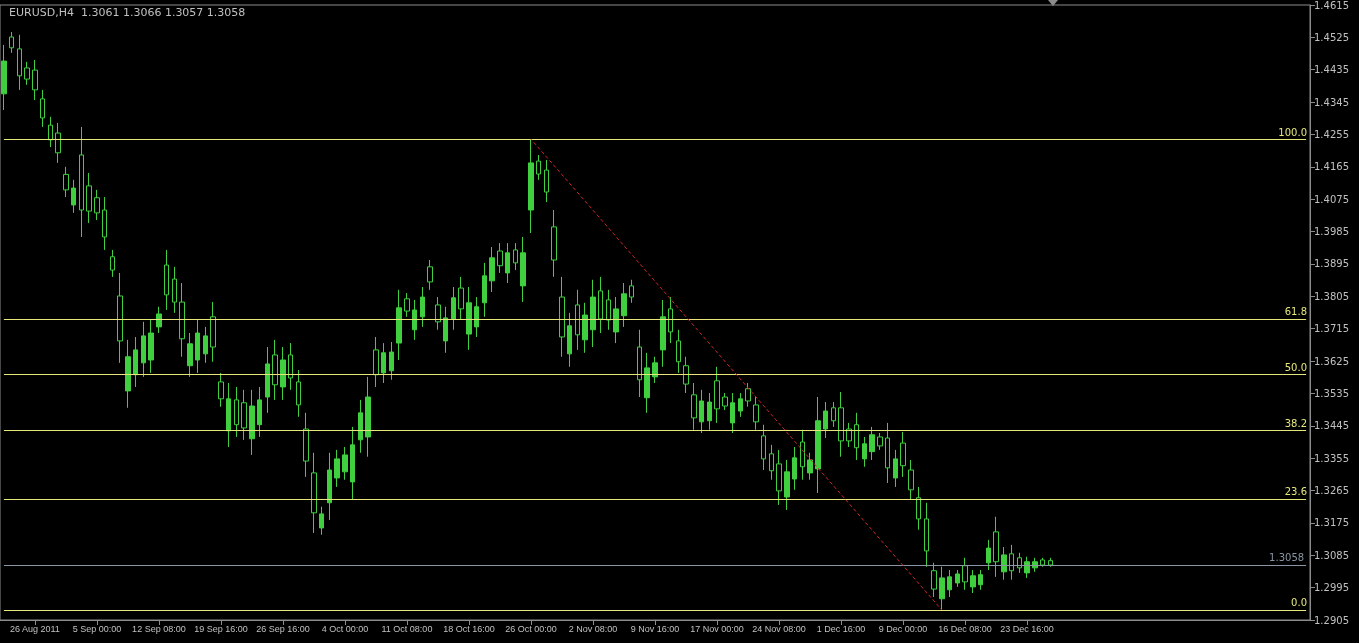 This screenshot has height=643, width=1359. I want to click on y-tick-label: 1.3265, so click(1331, 491).